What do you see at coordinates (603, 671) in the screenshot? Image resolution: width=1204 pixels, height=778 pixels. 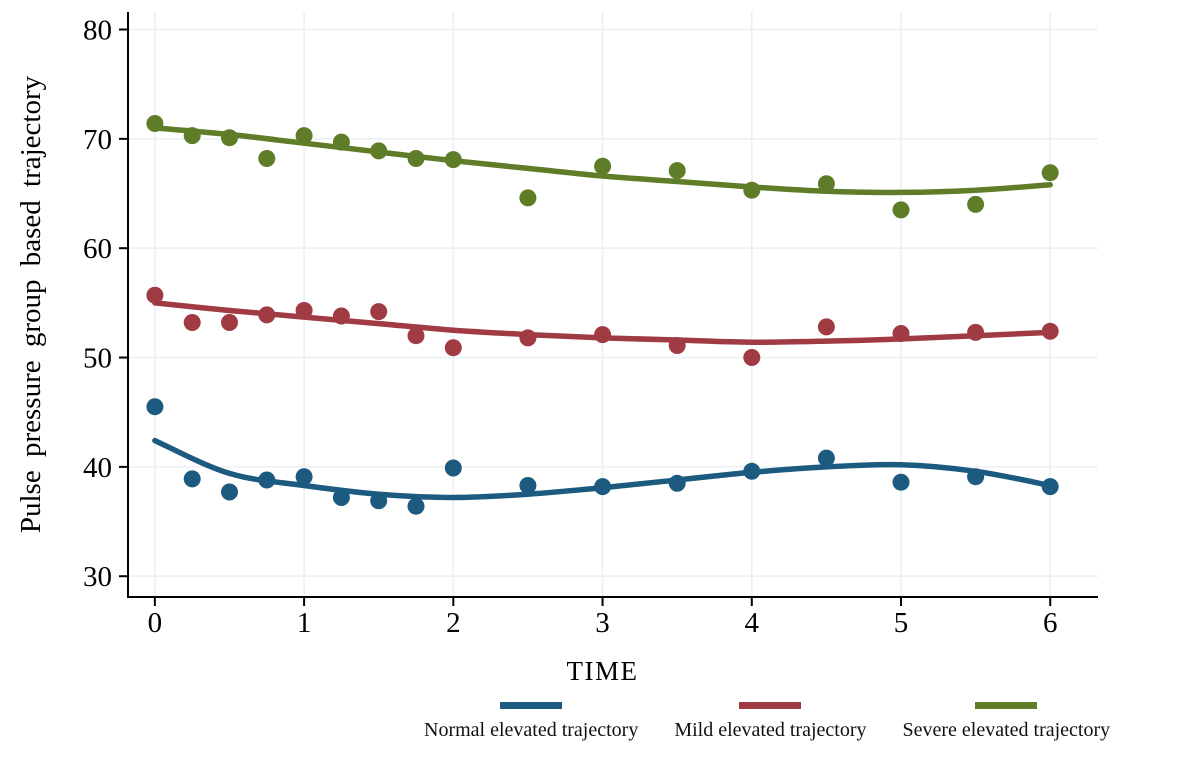 I see `x-axis-title: TIME` at bounding box center [603, 671].